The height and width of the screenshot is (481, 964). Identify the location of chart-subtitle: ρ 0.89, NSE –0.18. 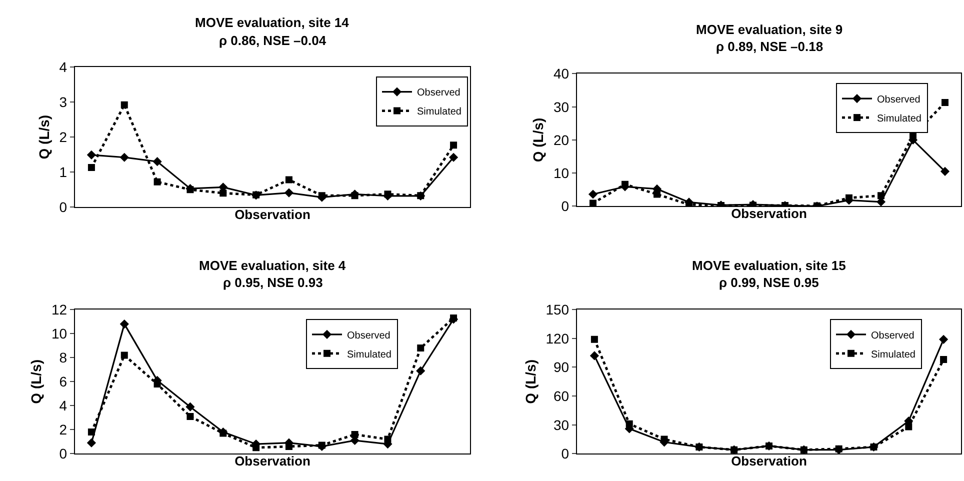
(770, 46).